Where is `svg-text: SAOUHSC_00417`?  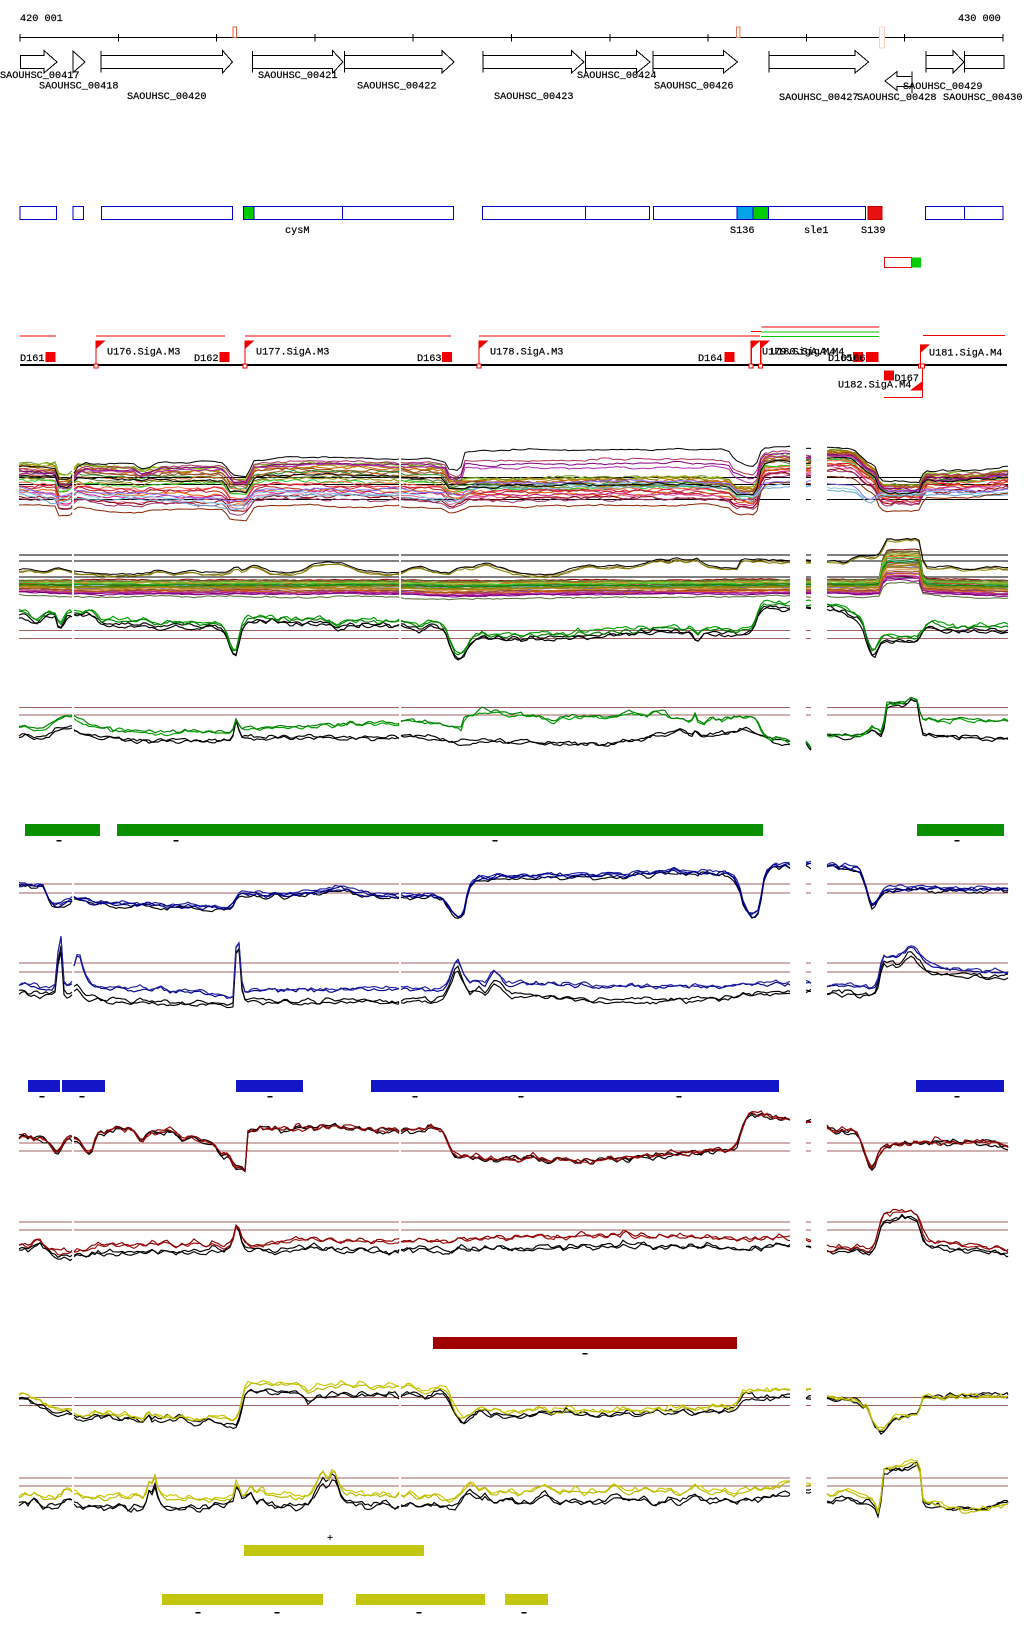 svg-text: SAOUHSC_00417 is located at coordinates (39, 76).